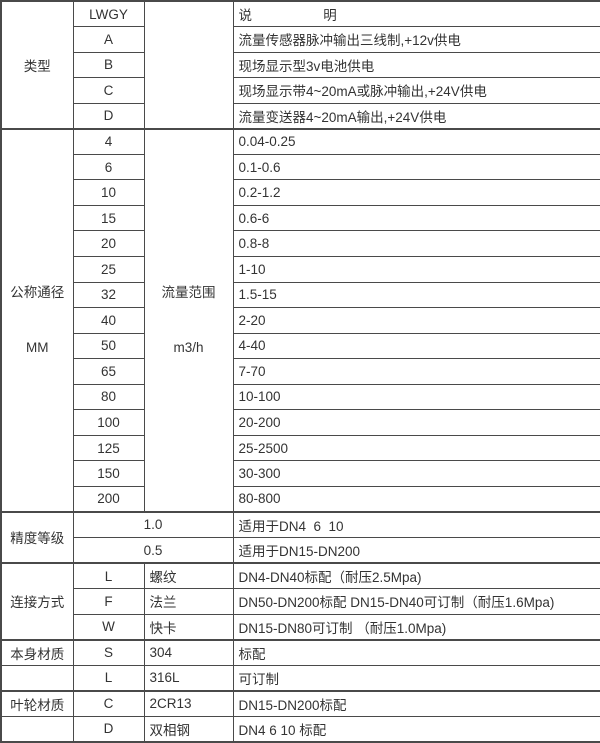  I want to click on flow-range-cell: 2-20, so click(416, 320).